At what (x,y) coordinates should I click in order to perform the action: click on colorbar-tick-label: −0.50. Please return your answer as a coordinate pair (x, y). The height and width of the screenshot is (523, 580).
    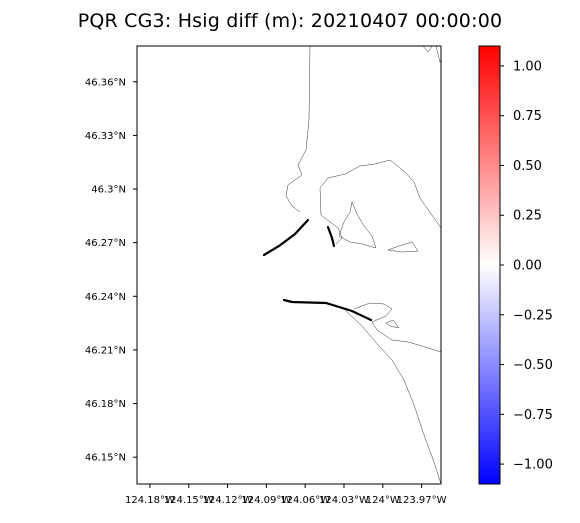
    Looking at the image, I should click on (533, 365).